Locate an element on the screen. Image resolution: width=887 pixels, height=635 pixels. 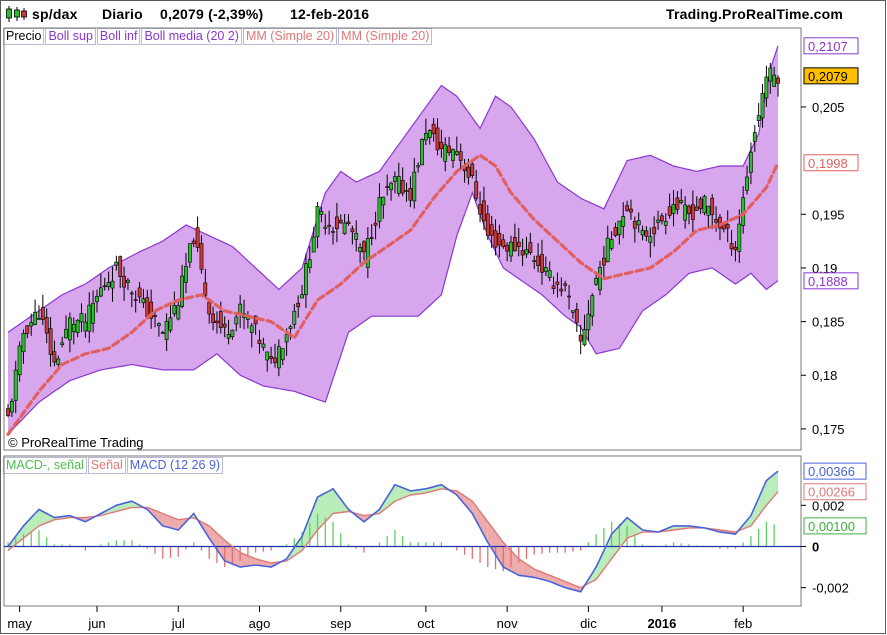
legend-boll-inf: Boll inf is located at coordinates (118, 36).